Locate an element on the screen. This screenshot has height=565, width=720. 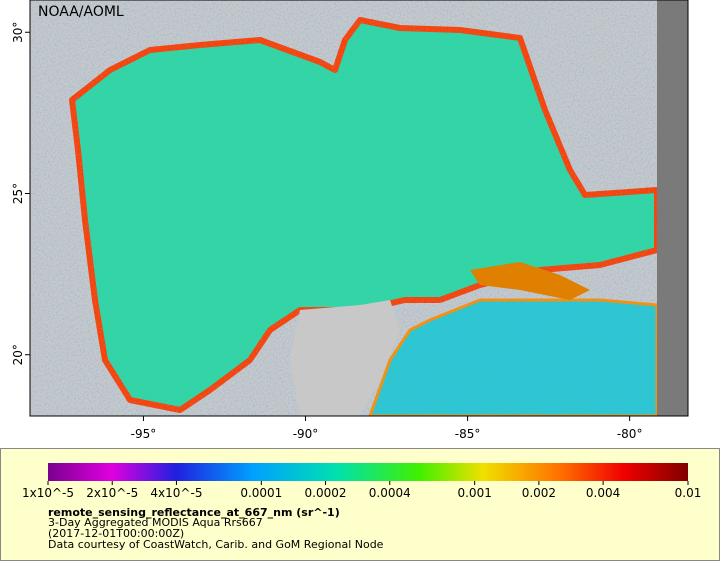
colorbar-tick-label: 0.002 is located at coordinates (539, 493).